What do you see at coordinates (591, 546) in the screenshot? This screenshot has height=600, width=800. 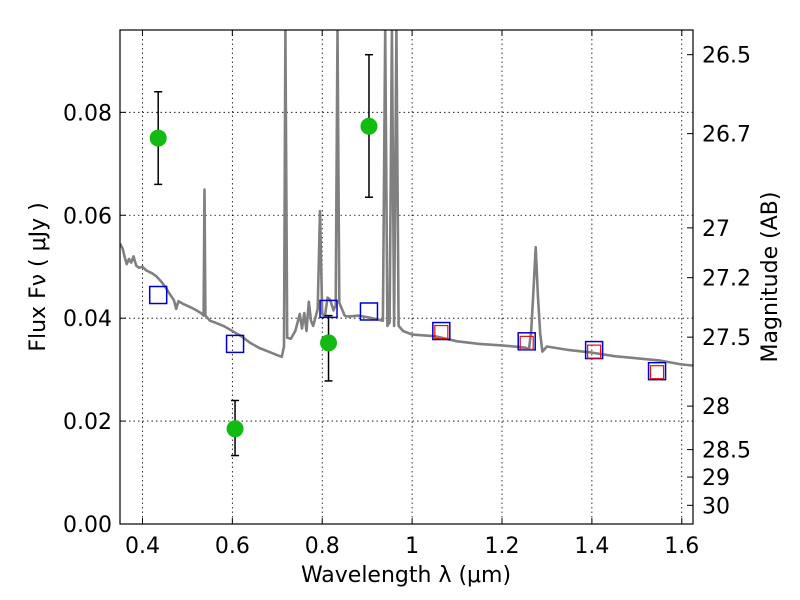 I see `x-tick-label: 1.4` at bounding box center [591, 546].